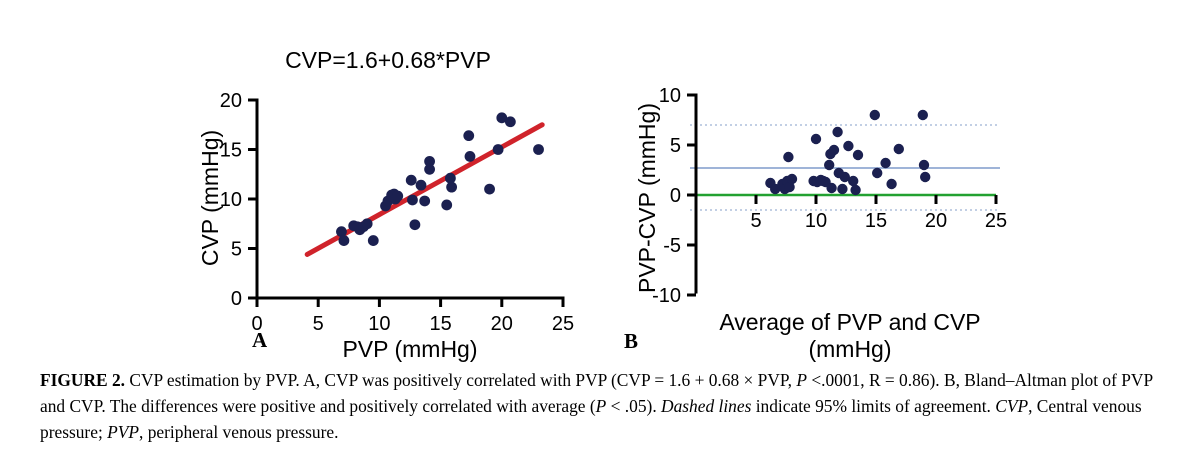 Image resolution: width=1200 pixels, height=457 pixels. I want to click on panel-a-x-tick-20: 20, so click(502, 324).